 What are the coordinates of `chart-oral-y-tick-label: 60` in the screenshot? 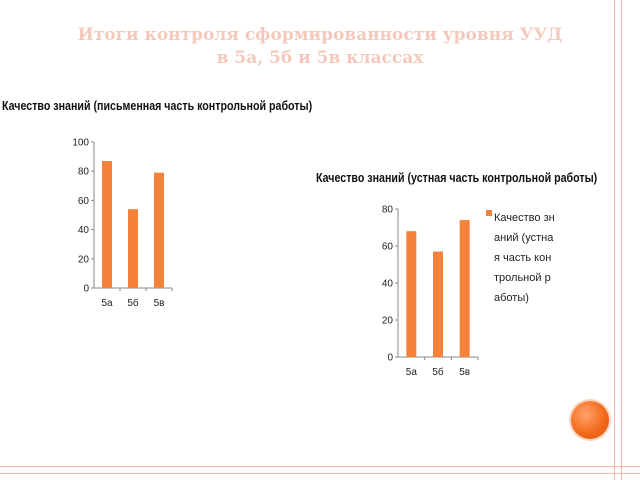 It's located at (388, 247).